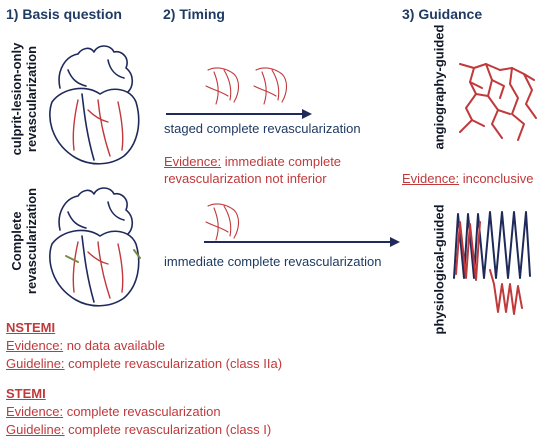 This screenshot has height=442, width=550. I want to click on physiological-guided-label: physiological-guided, so click(439, 269).